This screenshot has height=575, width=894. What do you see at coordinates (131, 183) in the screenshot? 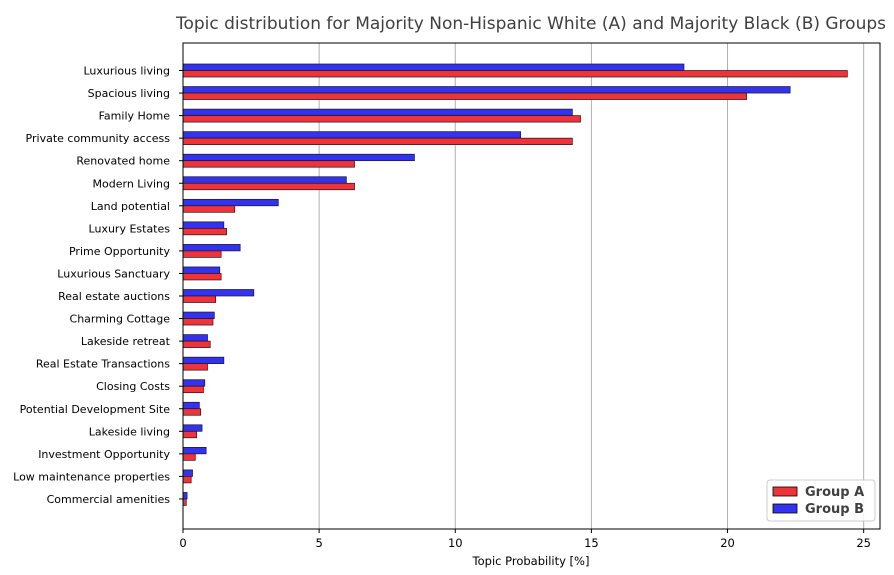
I see `y-tick-label: Modern Living` at bounding box center [131, 183].